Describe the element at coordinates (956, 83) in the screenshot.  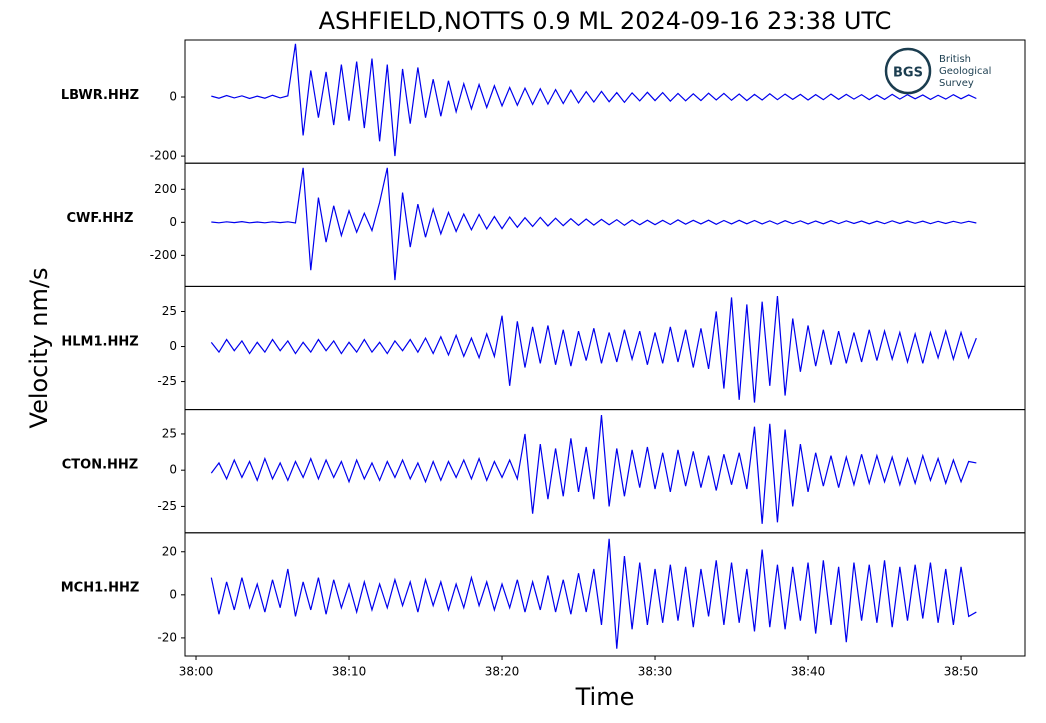
I see `logo-text: Survey` at that location.